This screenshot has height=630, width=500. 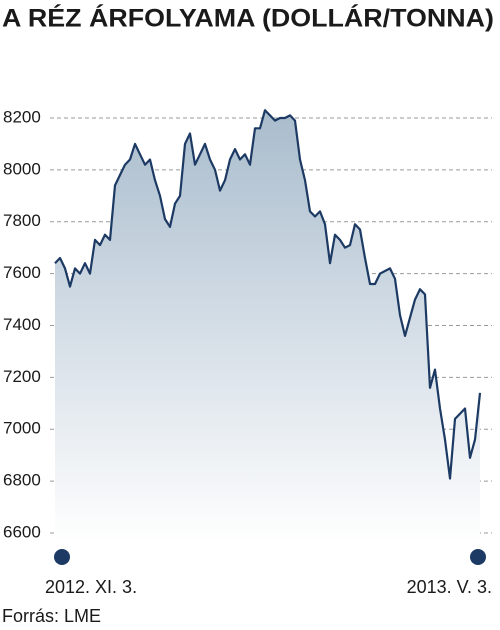 I want to click on y-tick-label: 7400, so click(x=22, y=324).